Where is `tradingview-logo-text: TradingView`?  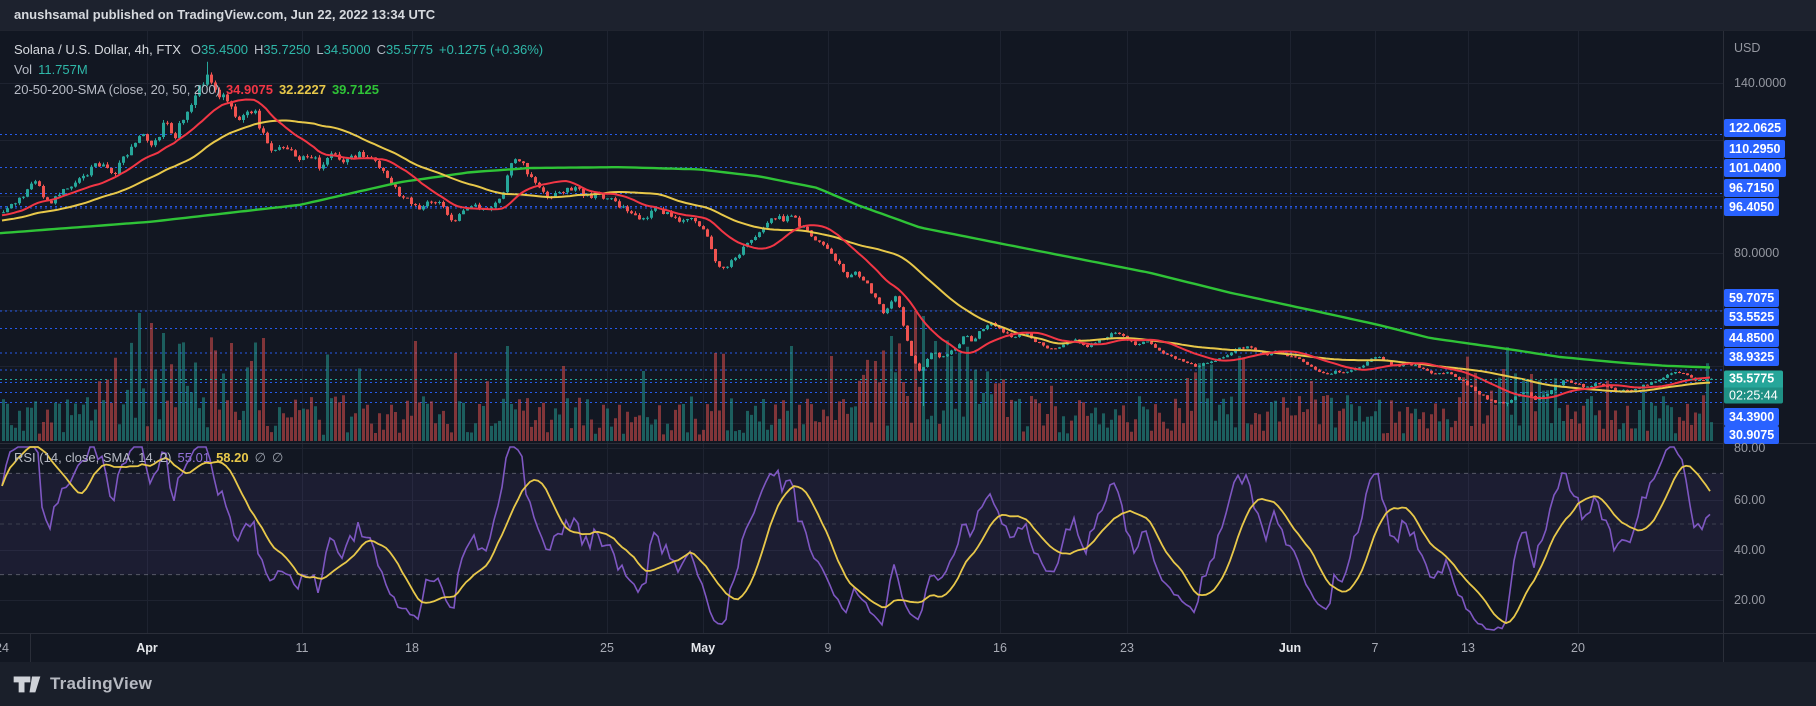
tradingview-logo-text: TradingView is located at coordinates (101, 683).